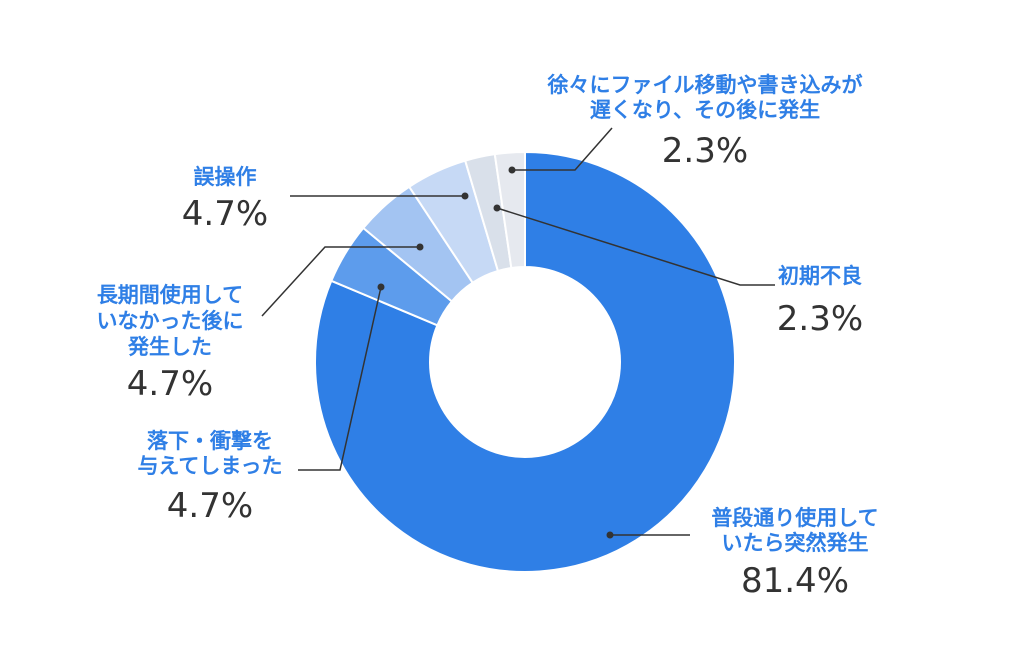  I want to click on category-label: 初期不良, so click(820, 276).